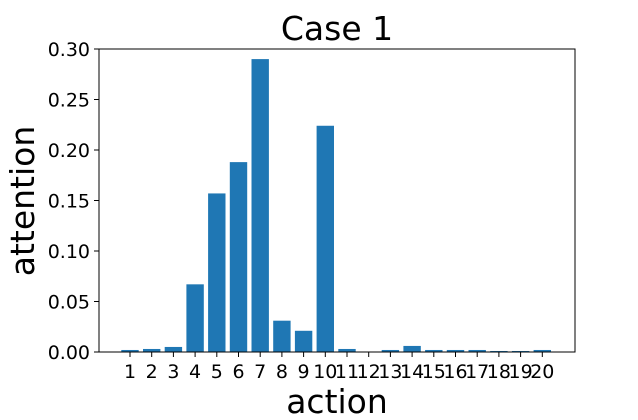 This screenshot has height=420, width=638. What do you see at coordinates (337, 401) in the screenshot?
I see `x-axis-label: action` at bounding box center [337, 401].